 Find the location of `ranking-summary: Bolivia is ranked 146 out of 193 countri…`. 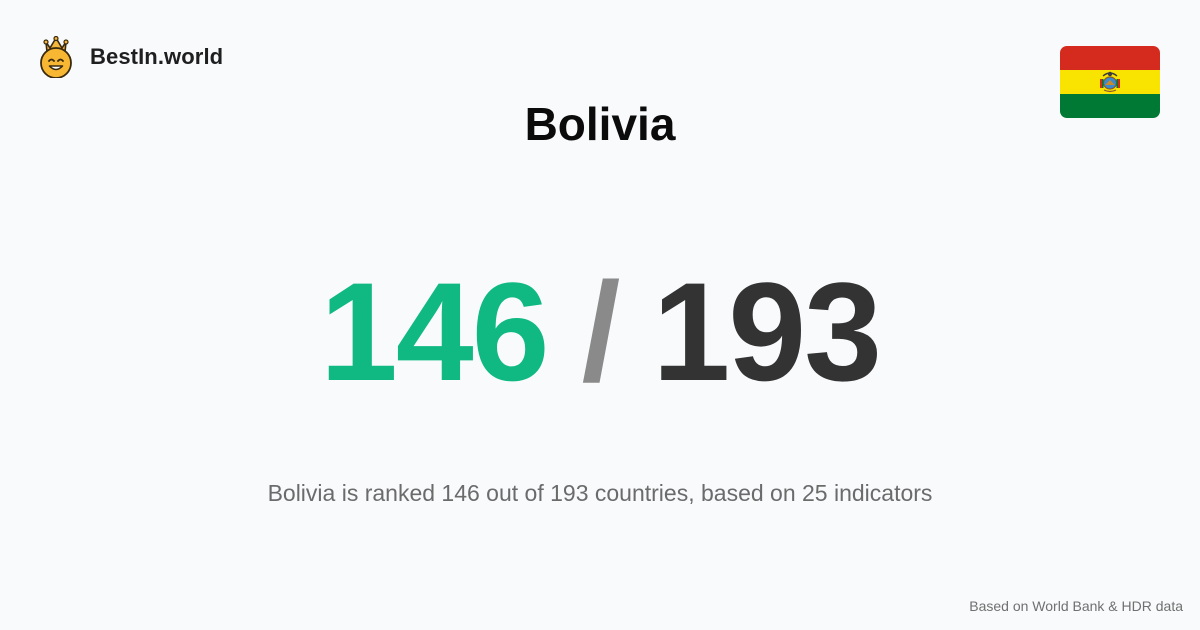

ranking-summary: Bolivia is ranked 146 out of 193 countri… is located at coordinates (600, 493).